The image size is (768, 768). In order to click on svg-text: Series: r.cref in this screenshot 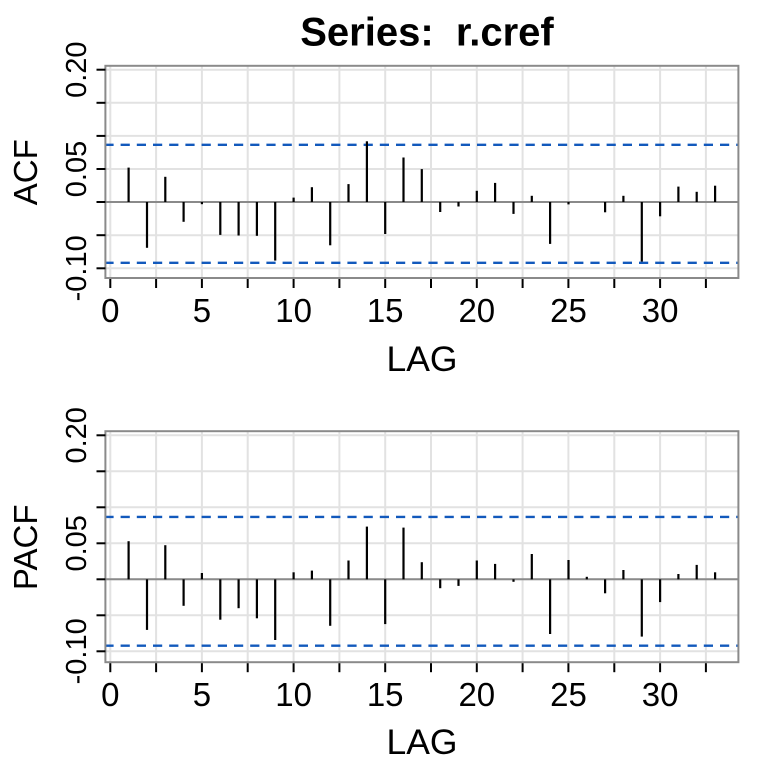, I will do `click(427, 33)`.